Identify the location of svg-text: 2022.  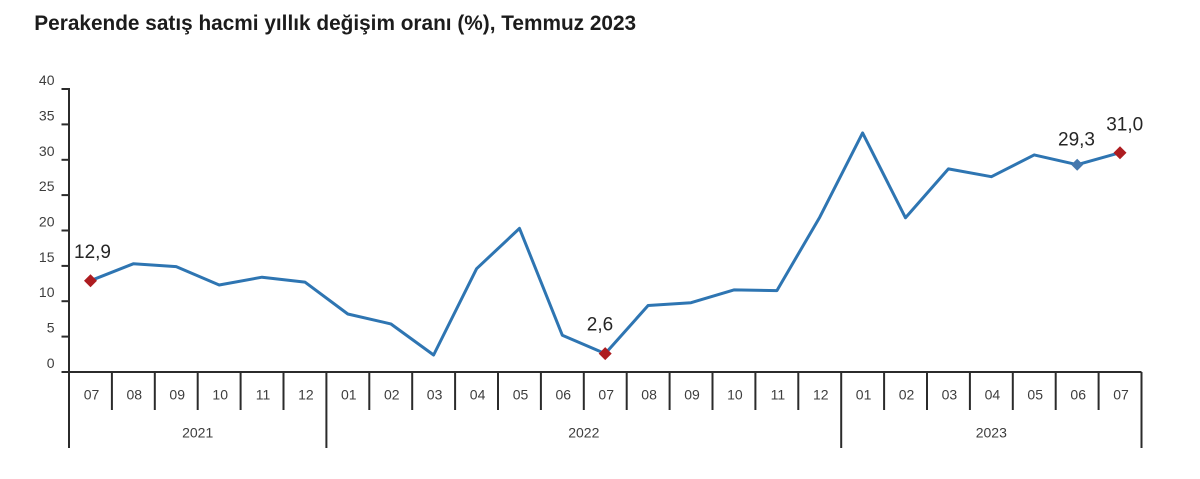
(583, 433).